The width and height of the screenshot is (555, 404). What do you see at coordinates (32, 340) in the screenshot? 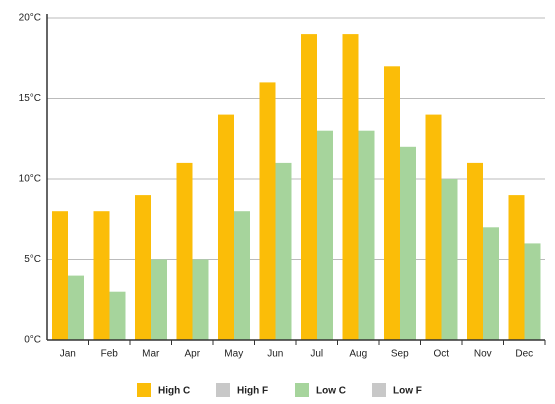
I see `y-tick-label: 0°C` at bounding box center [32, 340].